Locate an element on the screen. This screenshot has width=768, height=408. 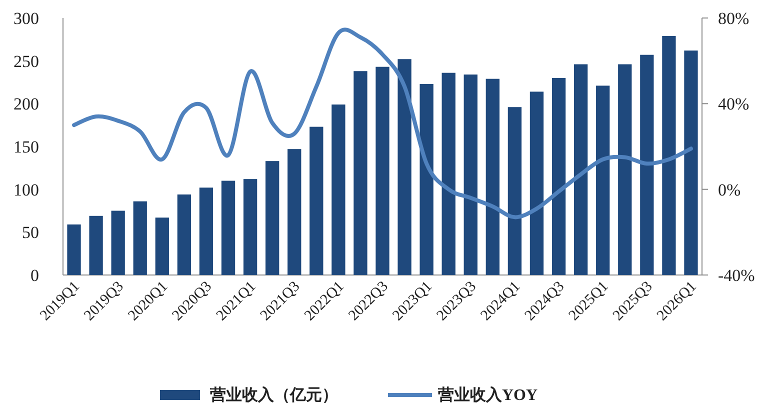
legend-label: 营业收入YOY is located at coordinates (487, 395).